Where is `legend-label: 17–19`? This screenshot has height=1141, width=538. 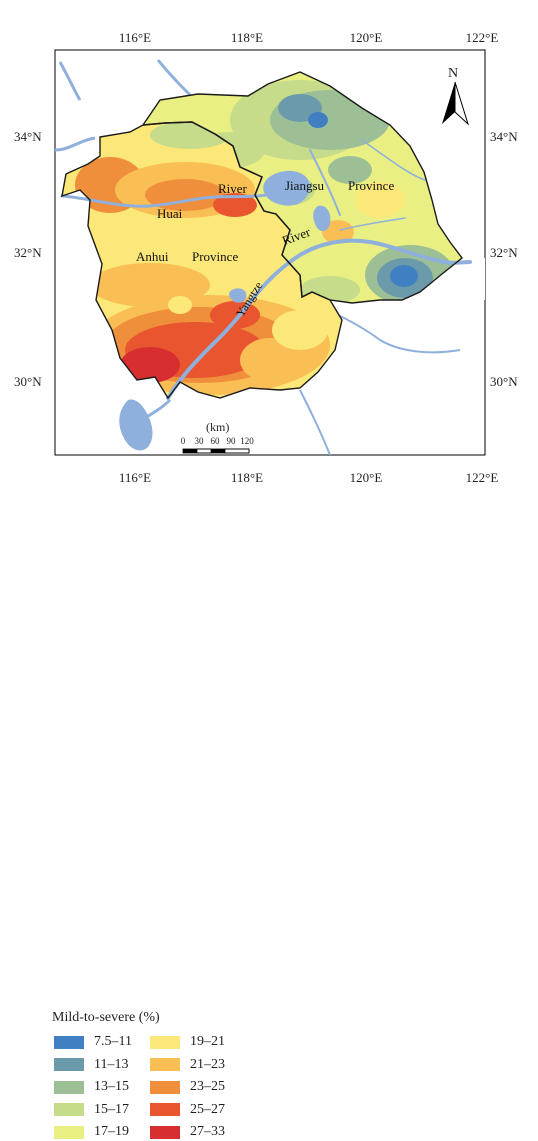 legend-label: 17–19 is located at coordinates (111, 1131).